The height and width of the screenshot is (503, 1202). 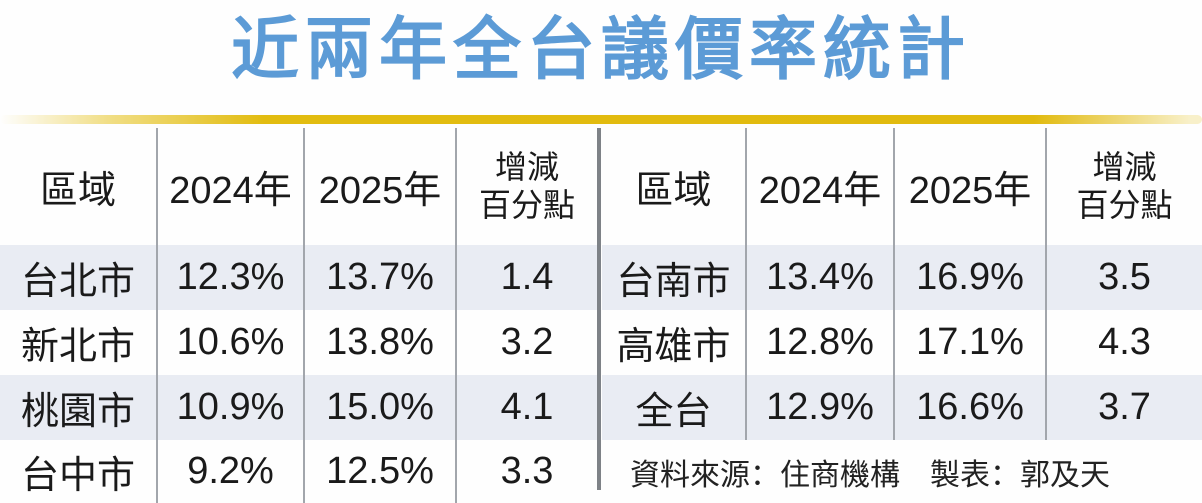 I want to click on change-cell: 4.3, so click(x=1124, y=342).